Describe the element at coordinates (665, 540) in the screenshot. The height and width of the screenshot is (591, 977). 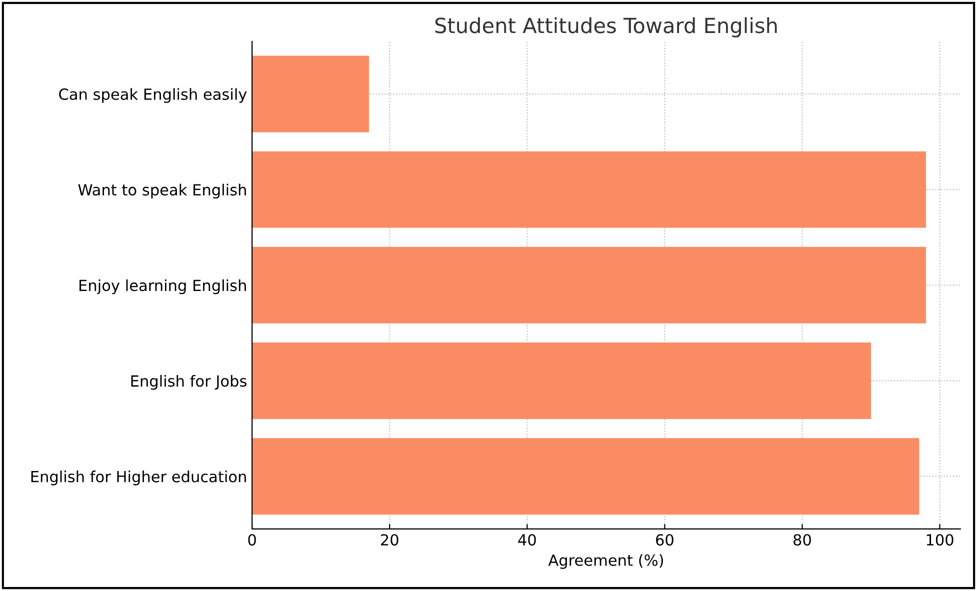
I see `x-tick-label: 60` at that location.